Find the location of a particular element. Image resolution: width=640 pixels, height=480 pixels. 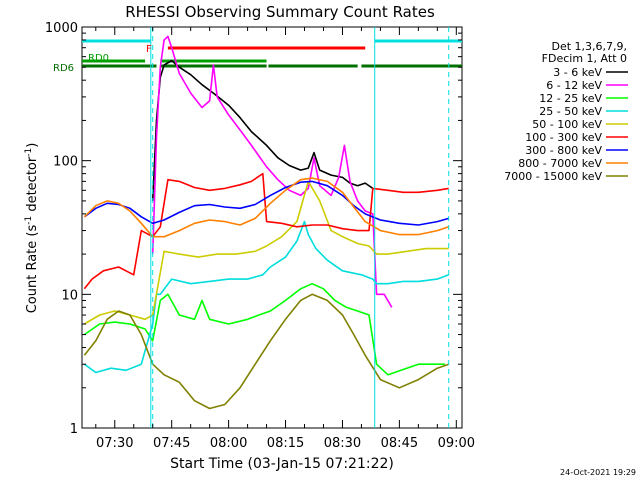

x-tick-label: 09:00 is located at coordinates (456, 443).